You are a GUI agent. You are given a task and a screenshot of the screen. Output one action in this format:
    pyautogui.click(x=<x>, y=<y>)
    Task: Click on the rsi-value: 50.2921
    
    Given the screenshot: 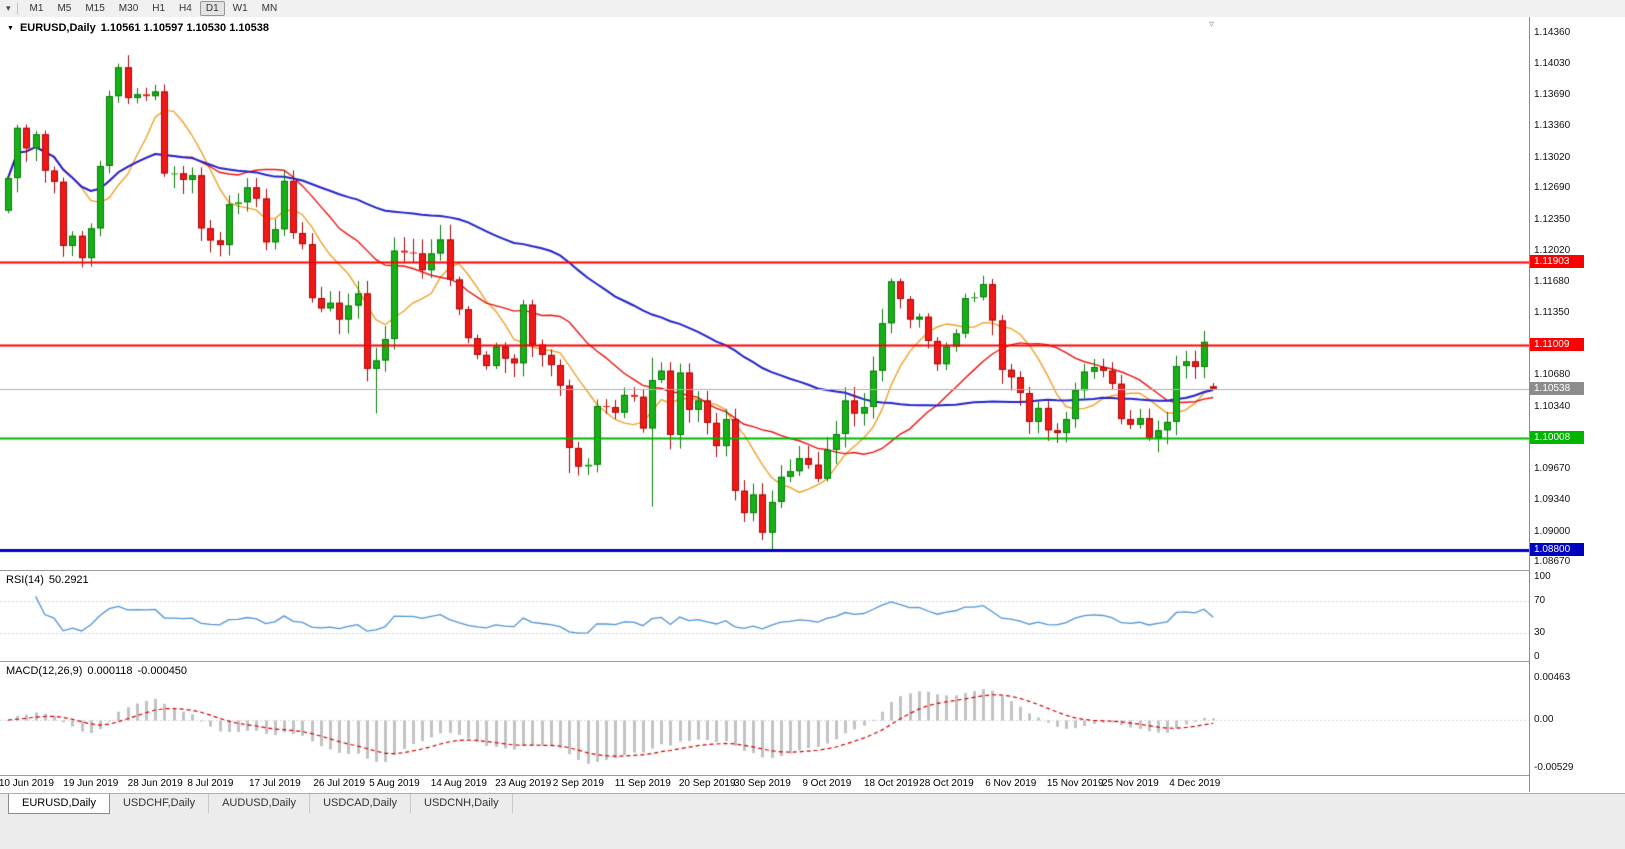 What is the action you would take?
    pyautogui.click(x=68, y=580)
    